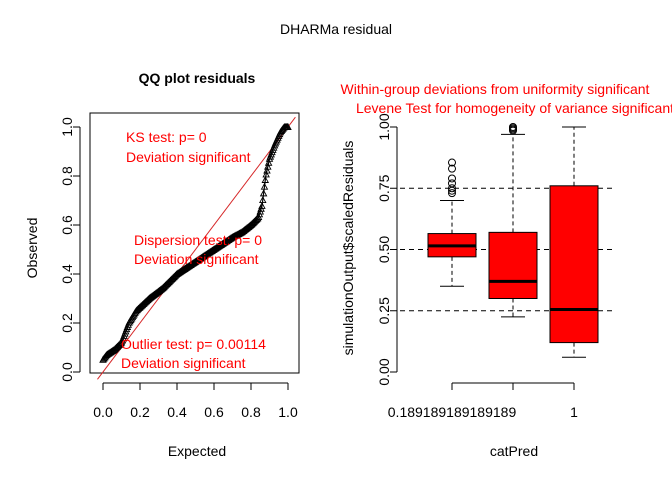  What do you see at coordinates (32, 248) in the screenshot?
I see `qq-y-label: Observed` at bounding box center [32, 248].